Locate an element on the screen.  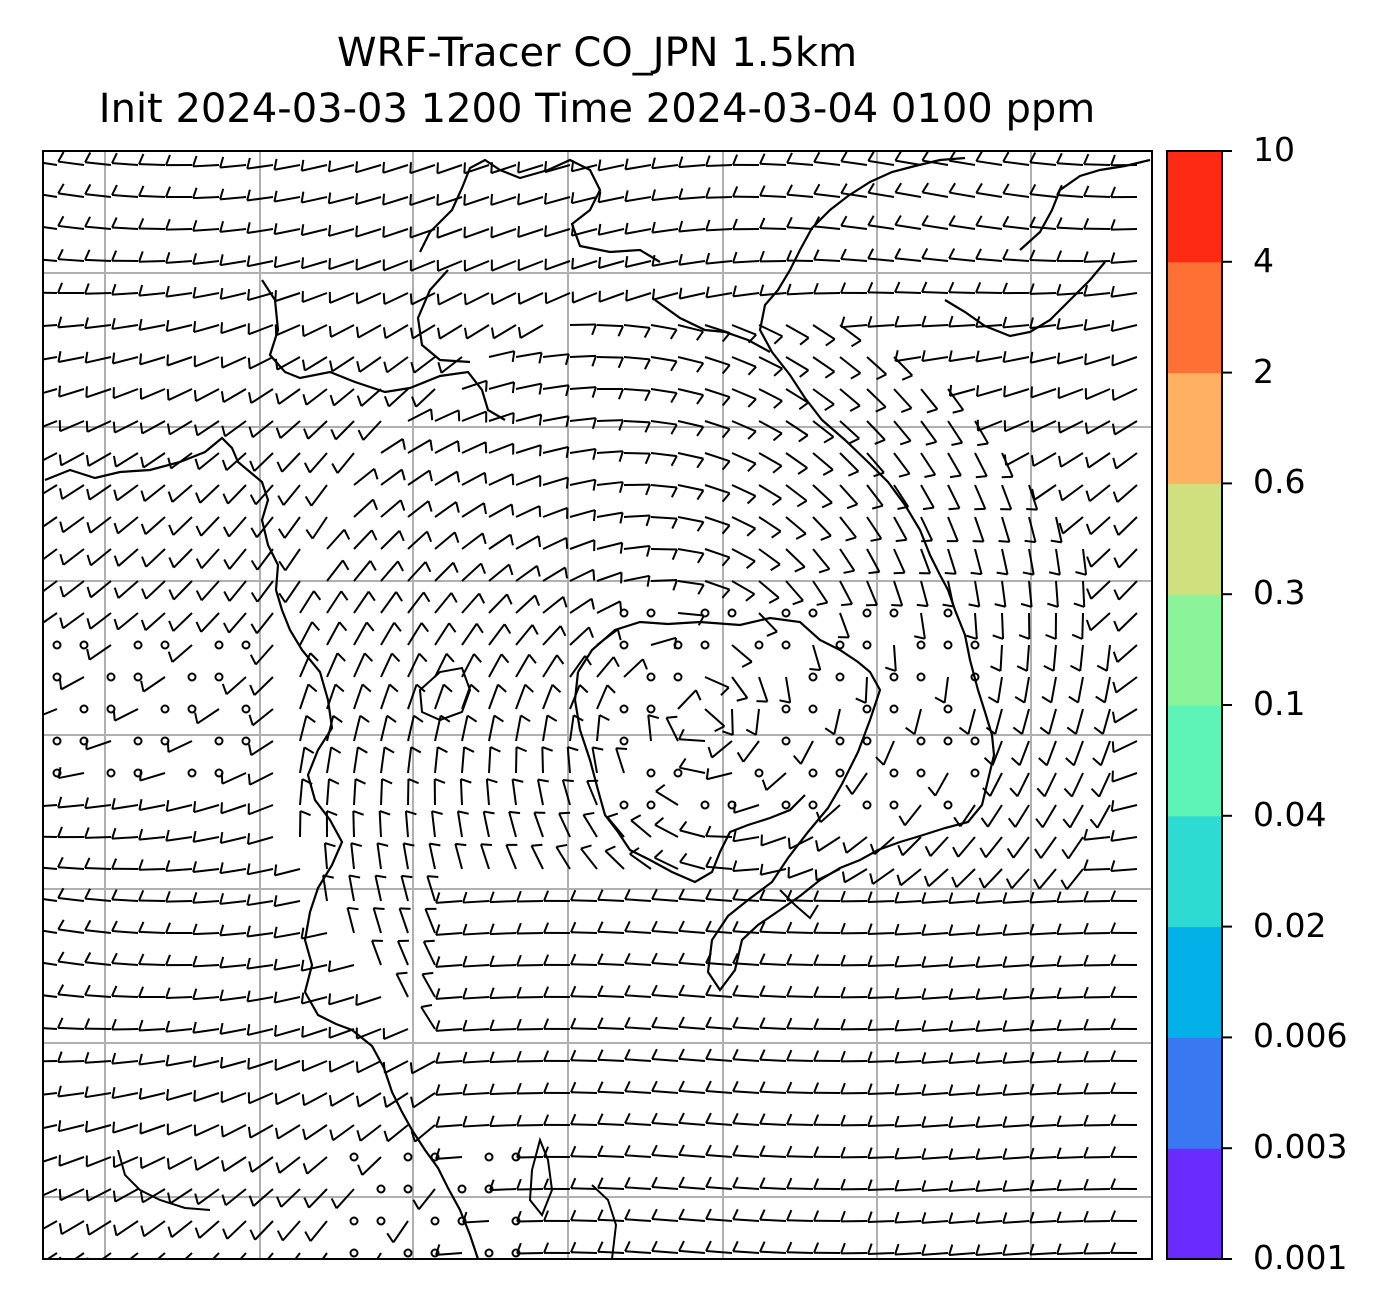
colorbar-segment is located at coordinates (1194, 871).